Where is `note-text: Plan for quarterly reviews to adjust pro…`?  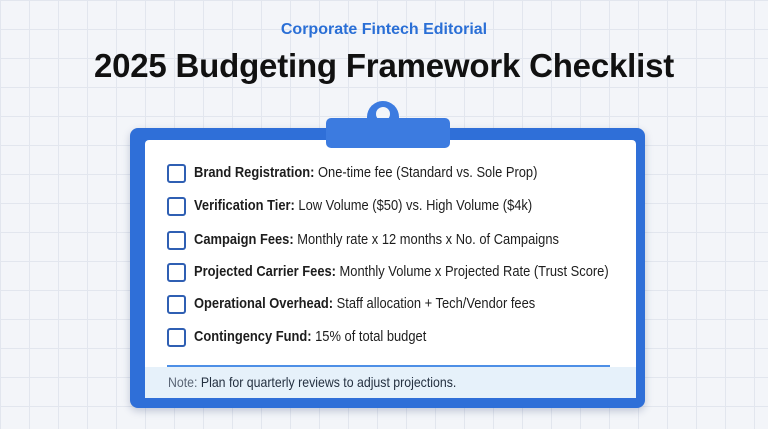
note-text: Plan for quarterly reviews to adjust pro… is located at coordinates (328, 382).